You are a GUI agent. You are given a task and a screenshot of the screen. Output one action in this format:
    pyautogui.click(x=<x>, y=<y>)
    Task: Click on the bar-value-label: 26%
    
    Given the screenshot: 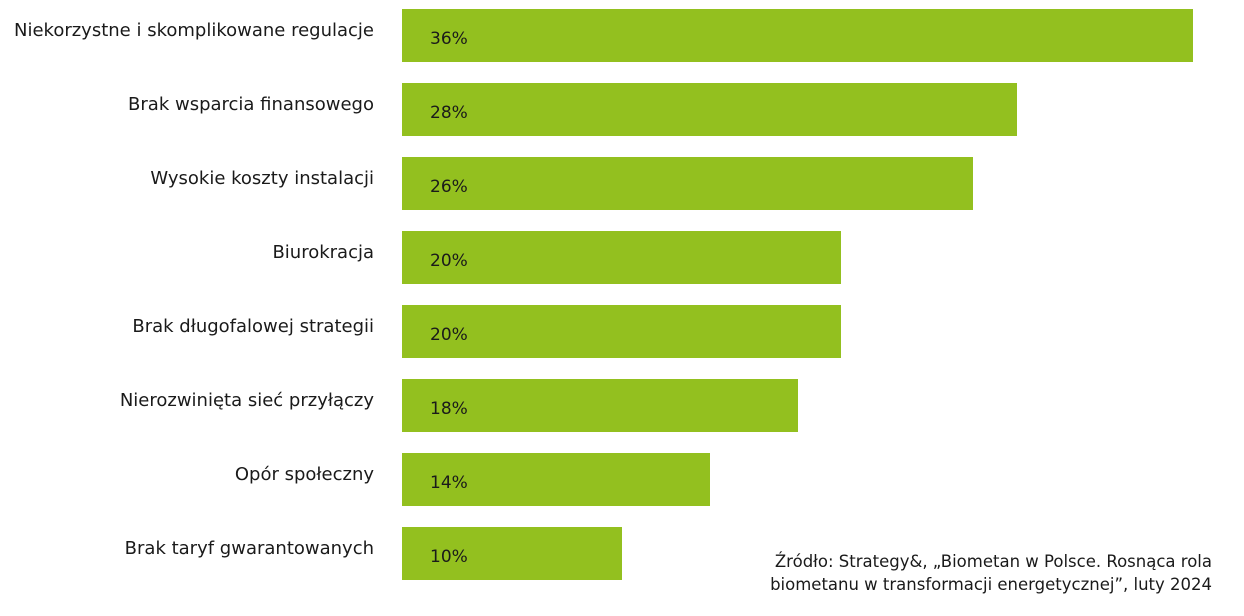 What is the action you would take?
    pyautogui.click(x=449, y=186)
    